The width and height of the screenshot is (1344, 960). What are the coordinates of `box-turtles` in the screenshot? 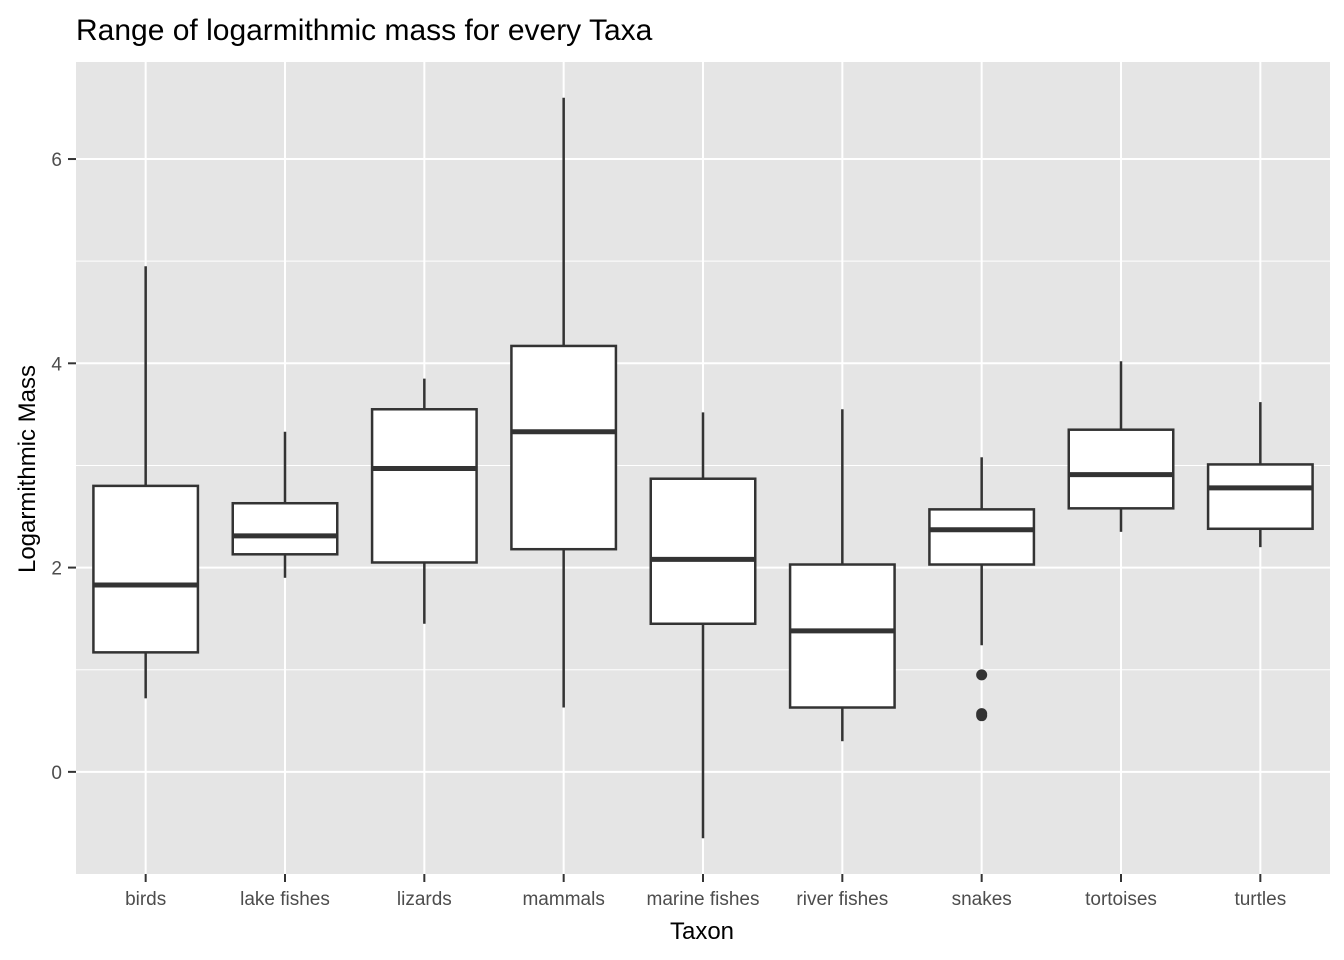 It's located at (1260, 475).